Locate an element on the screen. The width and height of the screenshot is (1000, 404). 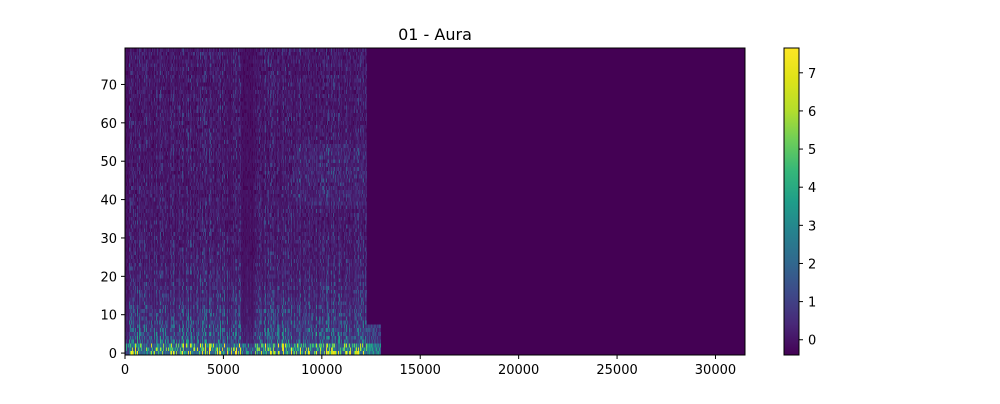
colorbar-tick-label: 1 is located at coordinates (812, 303).